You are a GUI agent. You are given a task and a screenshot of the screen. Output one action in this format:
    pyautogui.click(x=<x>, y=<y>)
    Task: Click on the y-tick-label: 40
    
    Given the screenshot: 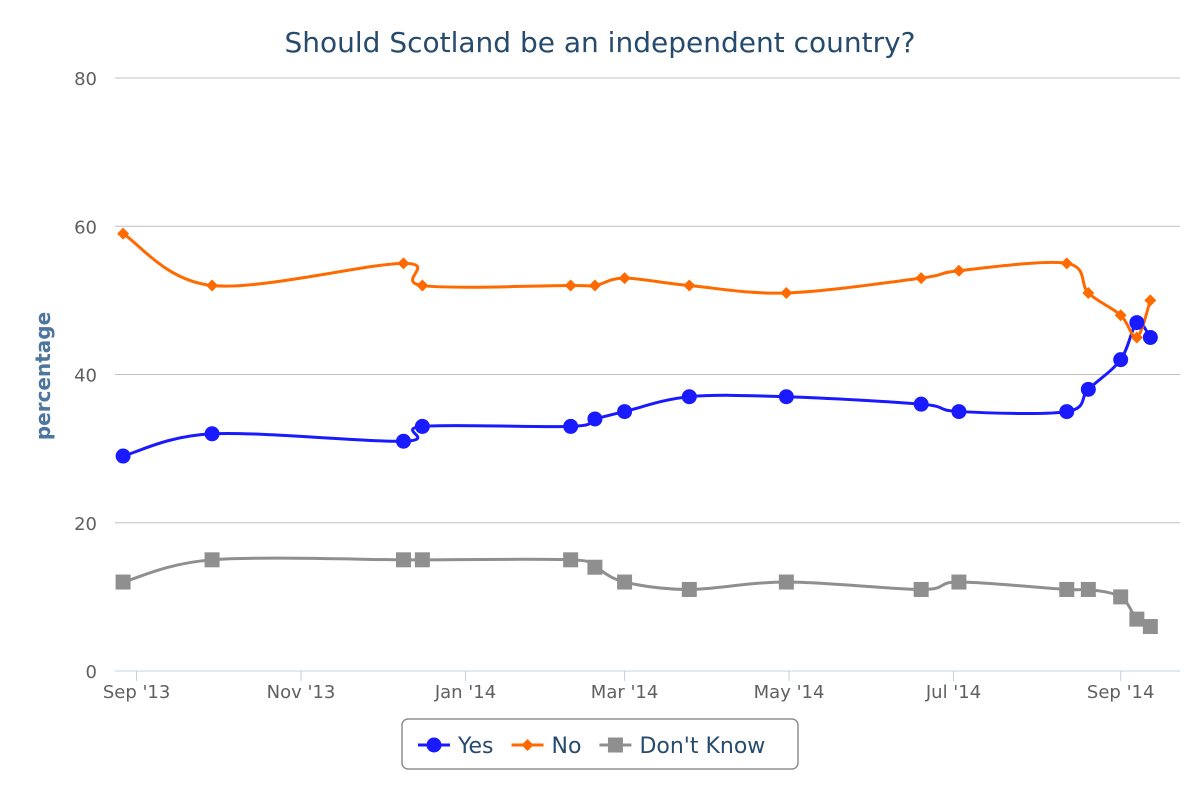 What is the action you would take?
    pyautogui.click(x=85, y=376)
    